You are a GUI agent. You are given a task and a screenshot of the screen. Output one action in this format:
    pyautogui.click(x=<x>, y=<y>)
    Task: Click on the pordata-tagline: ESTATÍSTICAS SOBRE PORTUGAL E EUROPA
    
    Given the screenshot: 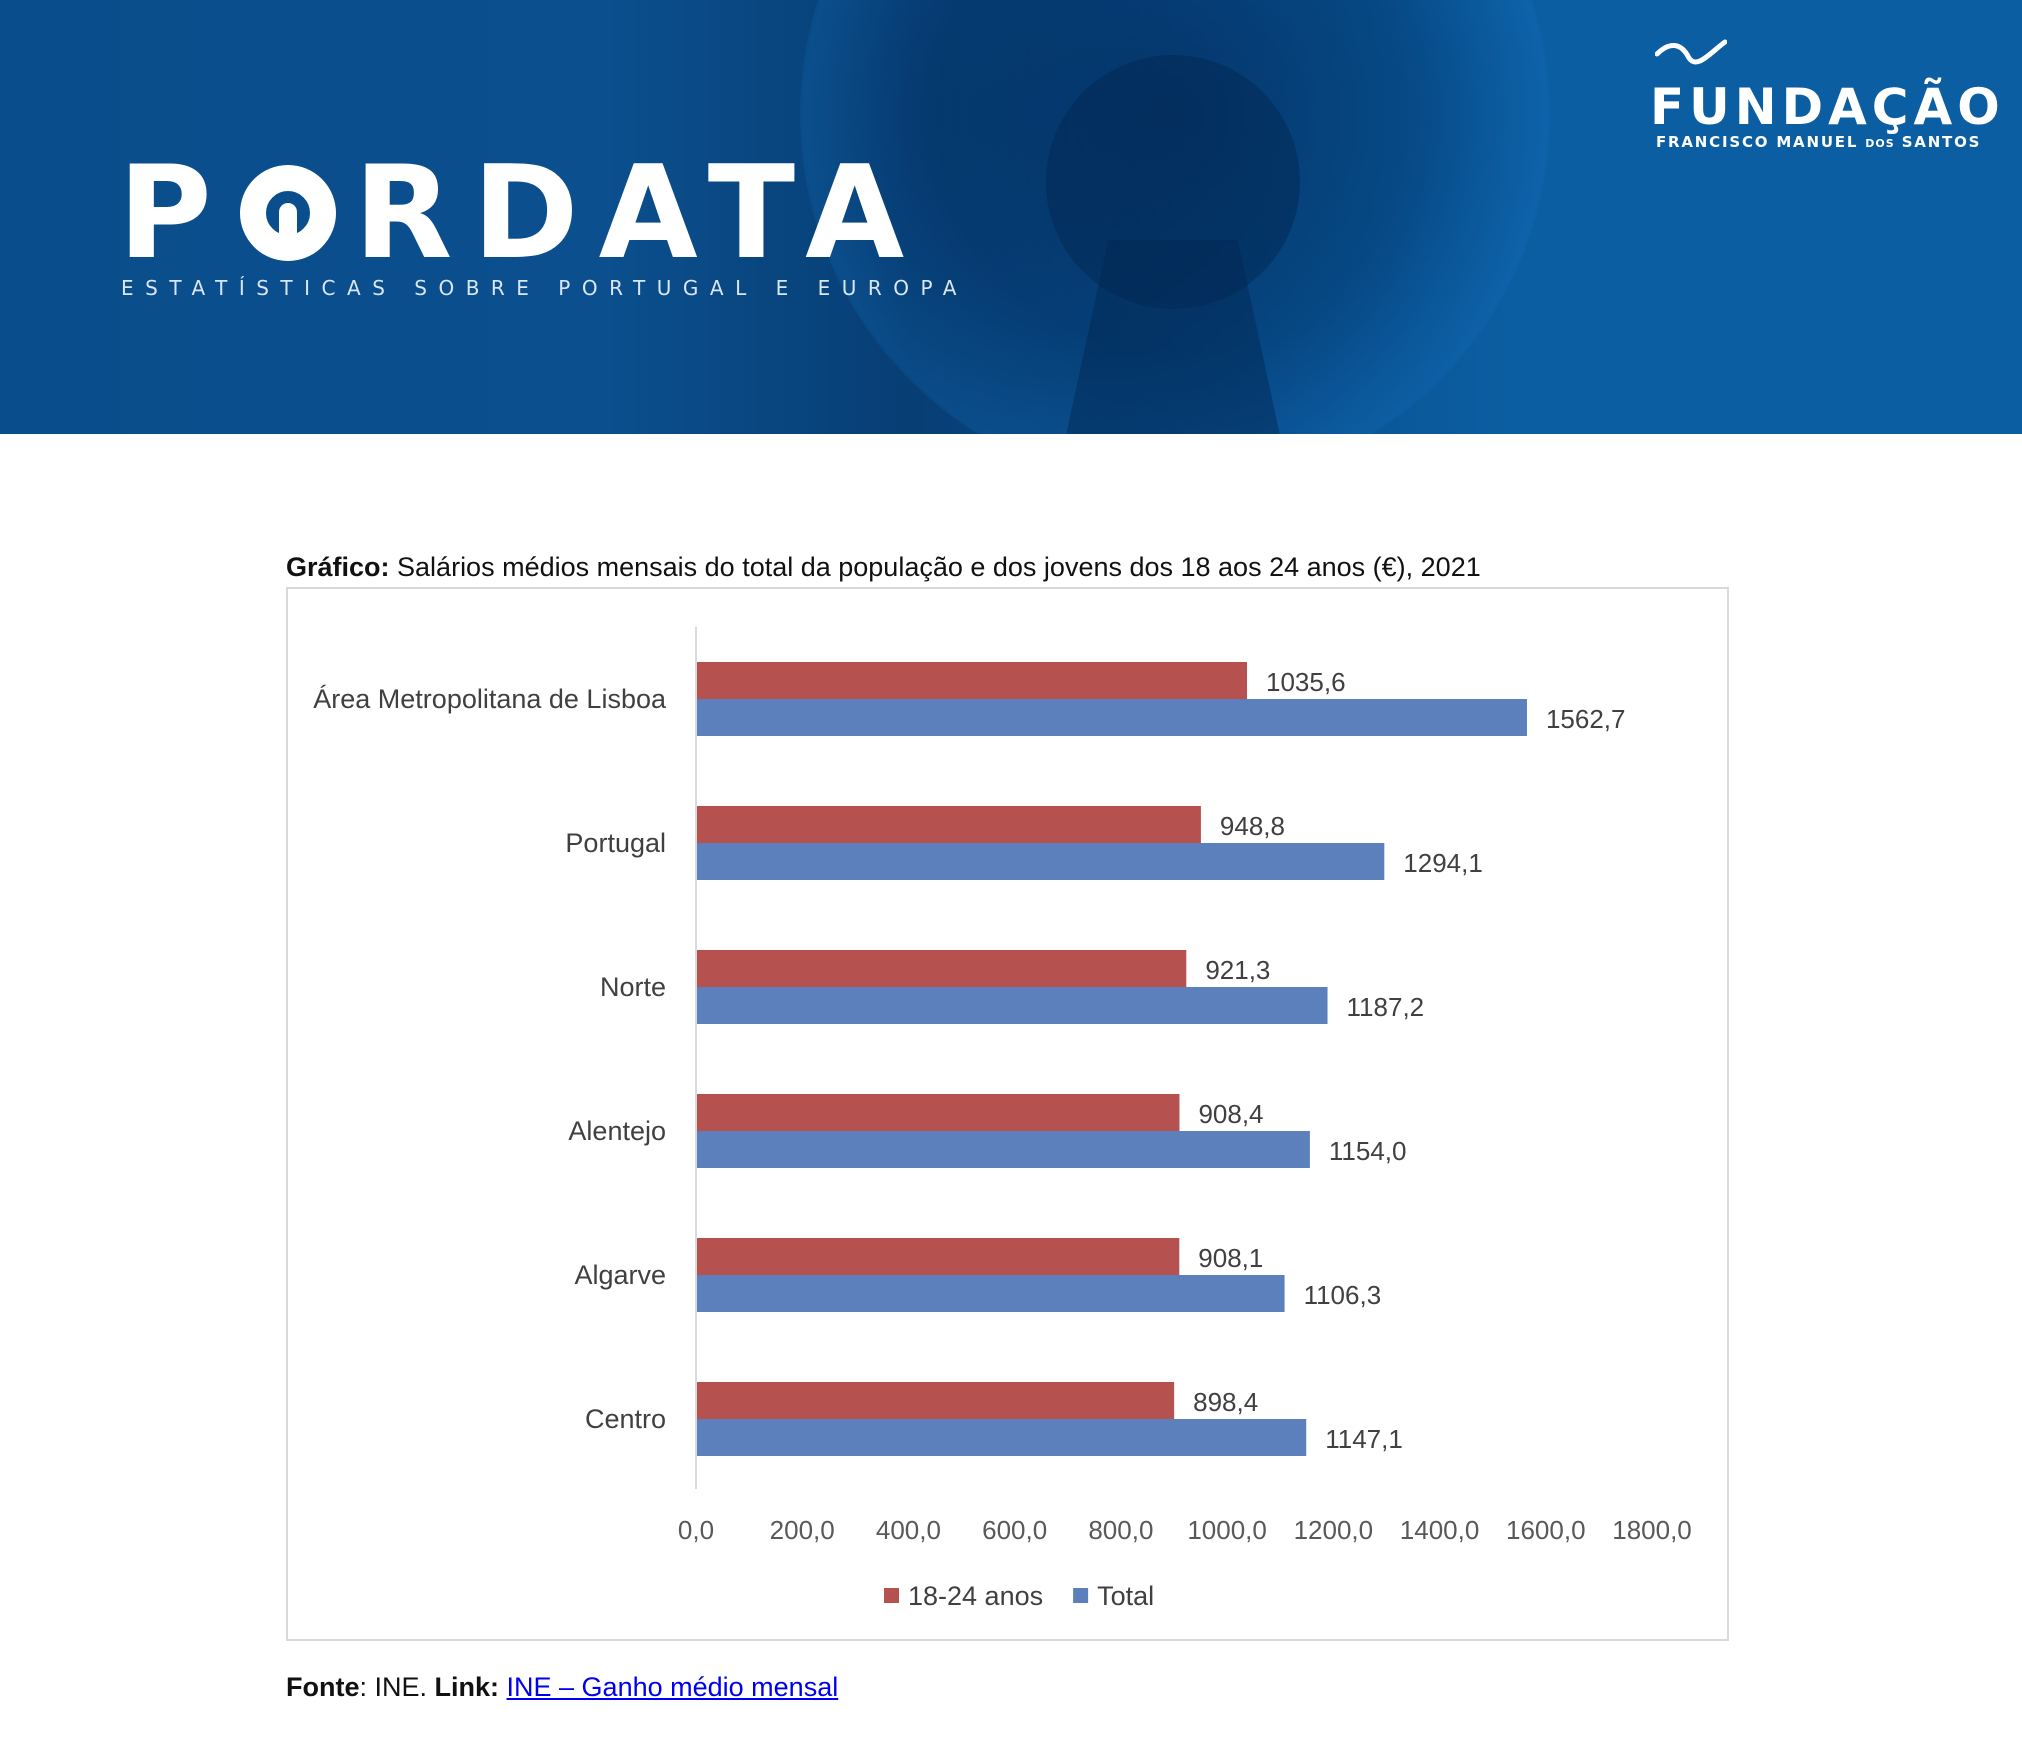 What is the action you would take?
    pyautogui.click(x=544, y=288)
    